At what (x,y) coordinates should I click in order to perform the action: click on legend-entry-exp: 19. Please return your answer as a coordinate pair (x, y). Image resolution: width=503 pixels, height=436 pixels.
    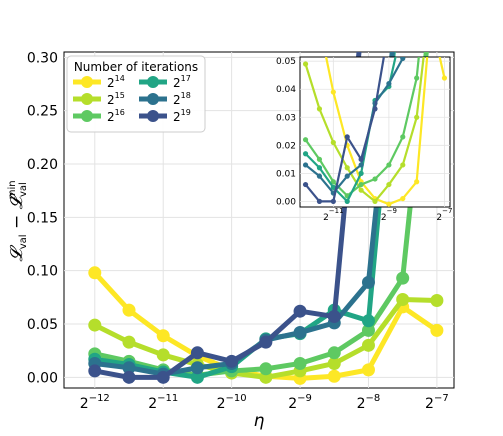
    Looking at the image, I should click on (186, 112).